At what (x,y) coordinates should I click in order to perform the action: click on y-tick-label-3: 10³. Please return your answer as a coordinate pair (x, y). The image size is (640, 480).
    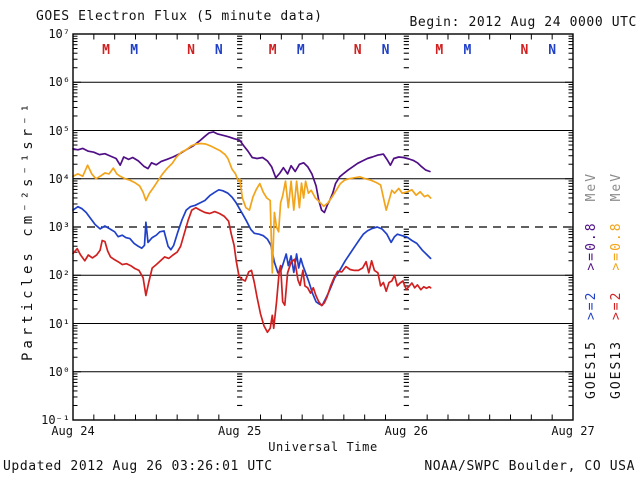
    Looking at the image, I should click on (59, 227).